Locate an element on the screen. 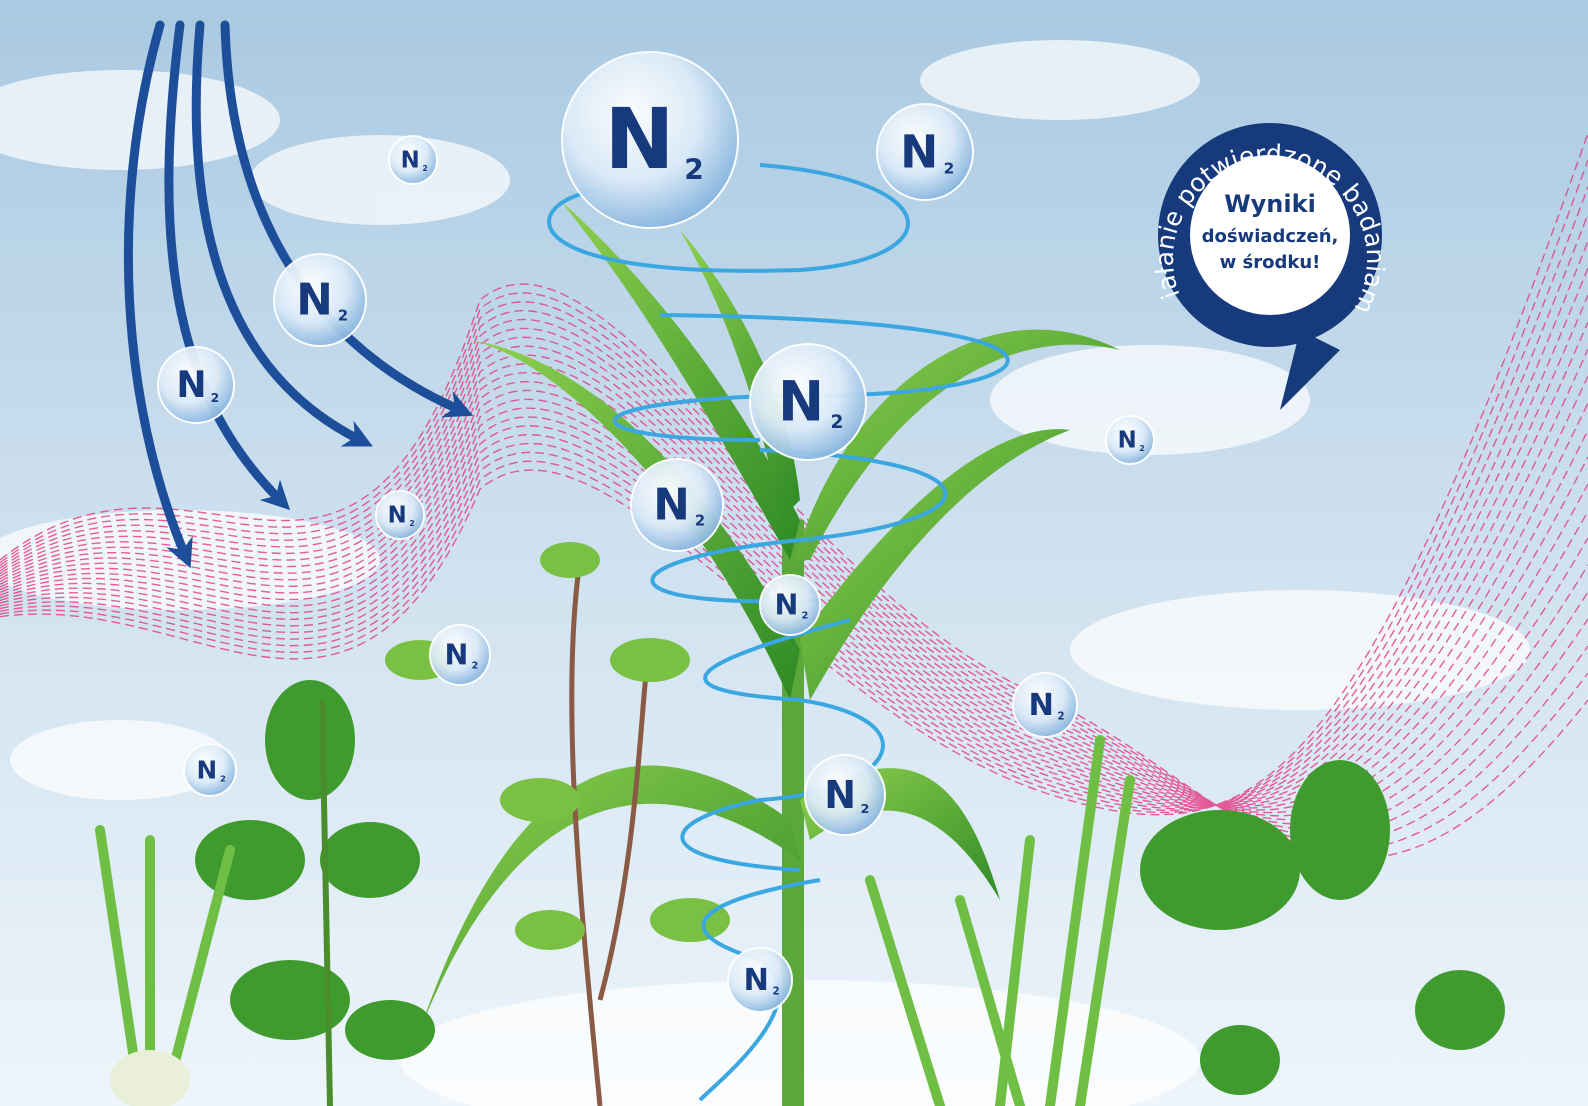 This screenshot has height=1106, width=1588. badge-center is located at coordinates (1270, 235).